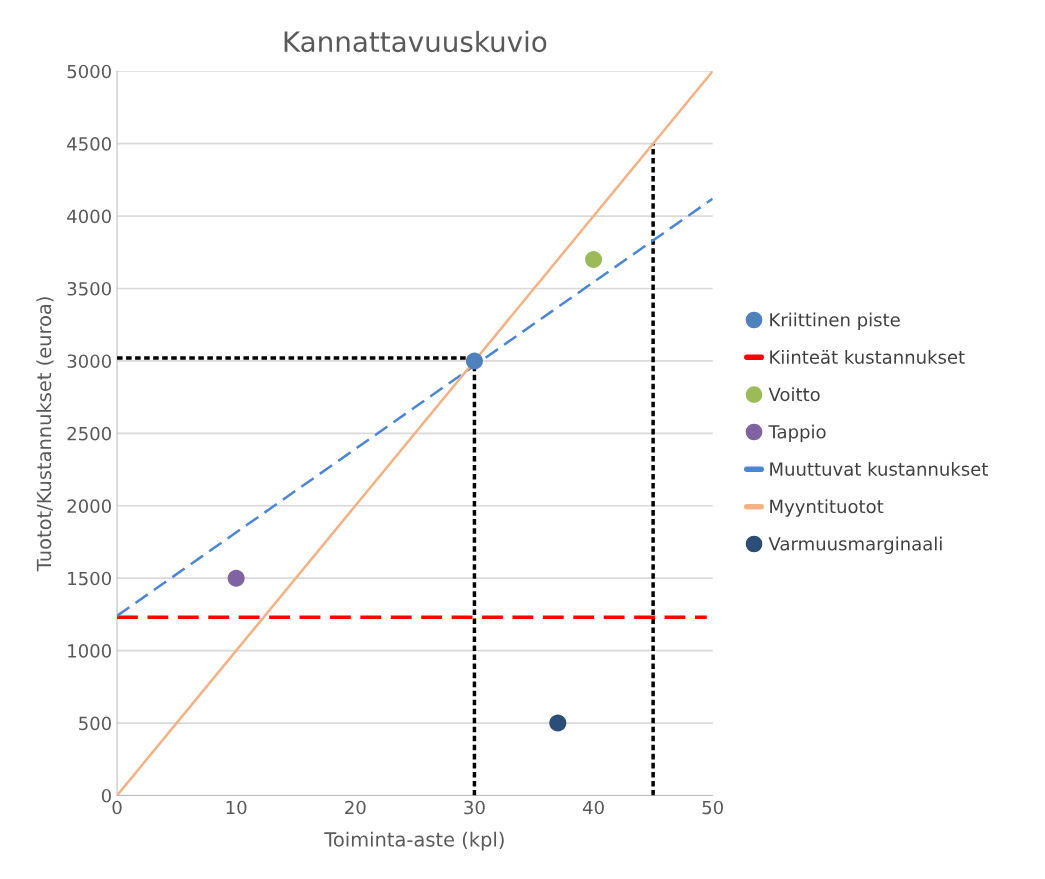  Describe the element at coordinates (89, 506) in the screenshot. I see `y-tick-label: 2000` at that location.